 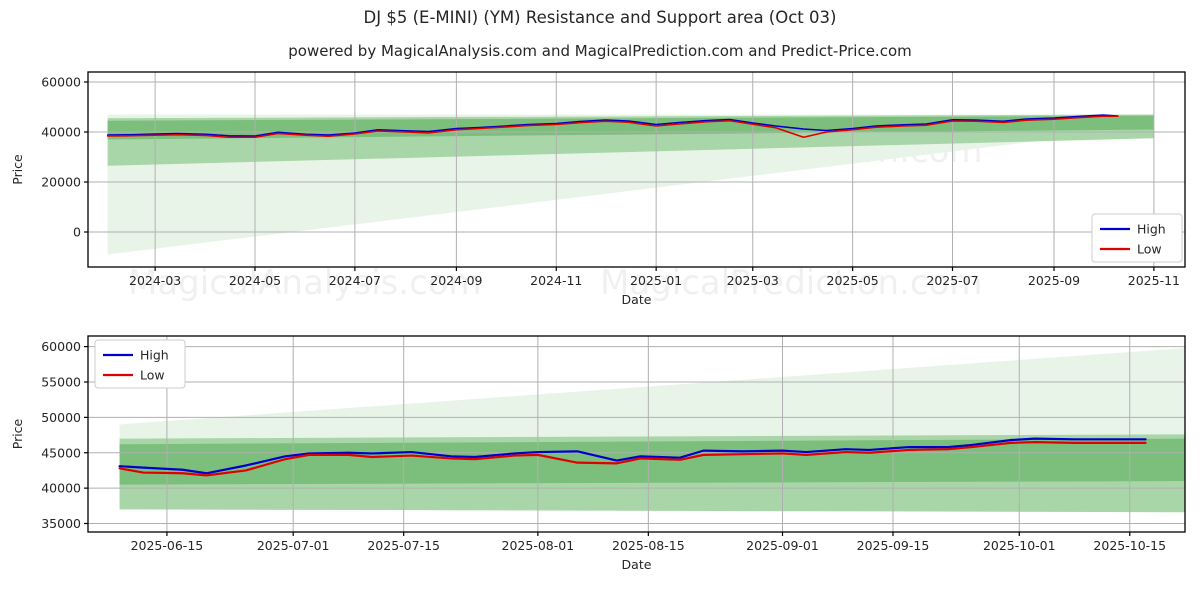 I want to click on x-tick-label: 2024-07, so click(x=355, y=280).